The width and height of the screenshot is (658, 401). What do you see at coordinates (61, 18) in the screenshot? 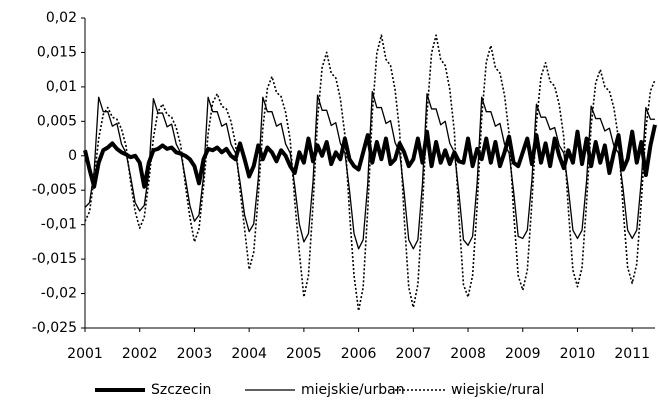
I see `y-tick-label: 0,02` at bounding box center [61, 18].